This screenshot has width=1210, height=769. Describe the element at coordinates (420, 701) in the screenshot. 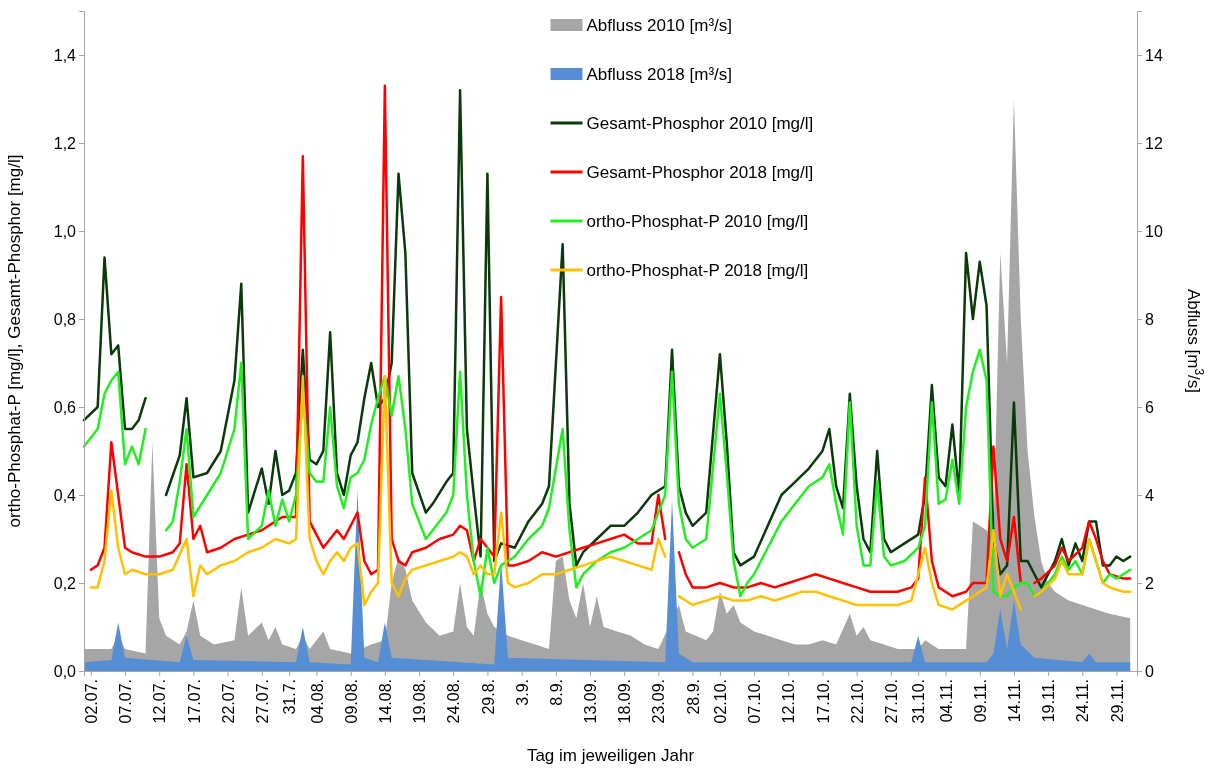

I see `x-tick-label: 19.08.` at that location.